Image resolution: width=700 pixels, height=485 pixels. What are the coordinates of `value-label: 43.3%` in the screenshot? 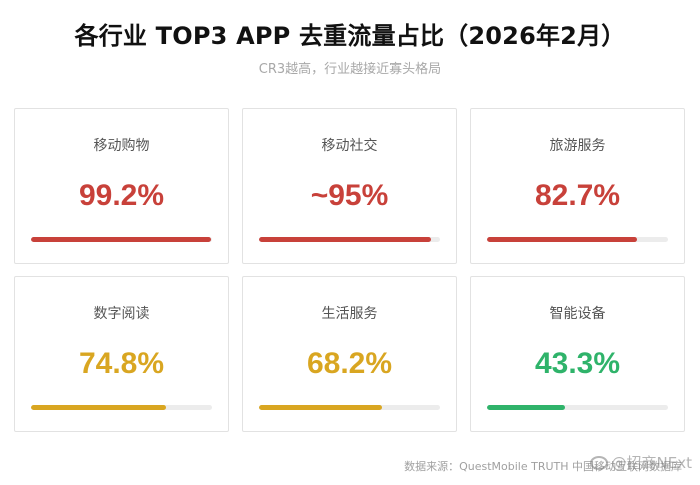 It's located at (577, 363).